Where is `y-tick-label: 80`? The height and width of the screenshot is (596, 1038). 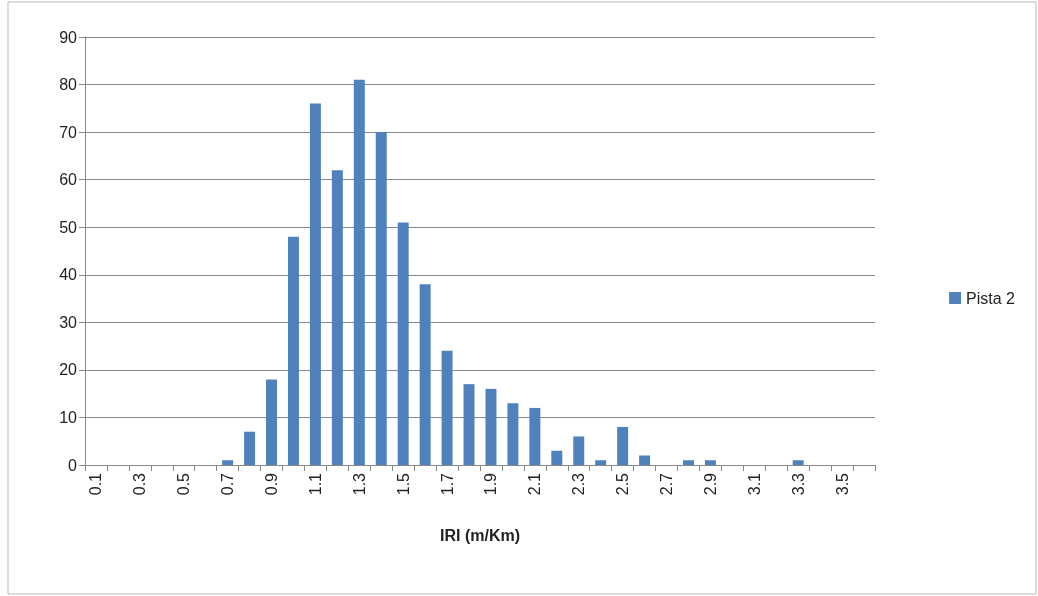 y-tick-label: 80 is located at coordinates (68, 85).